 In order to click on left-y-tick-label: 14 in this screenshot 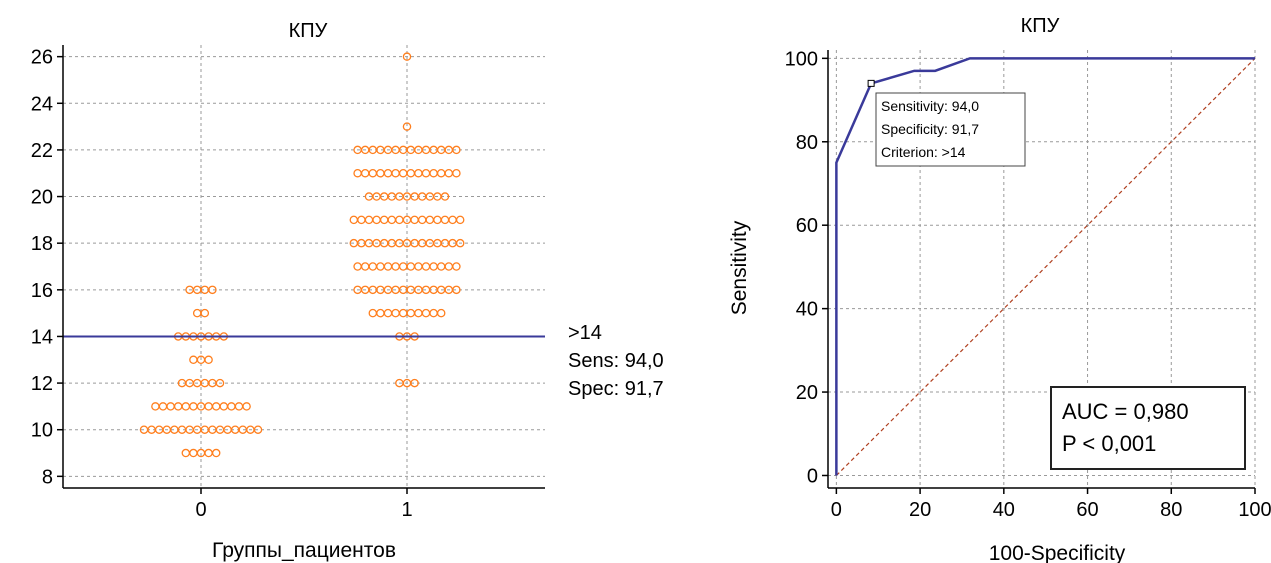, I will do `click(42, 337)`.